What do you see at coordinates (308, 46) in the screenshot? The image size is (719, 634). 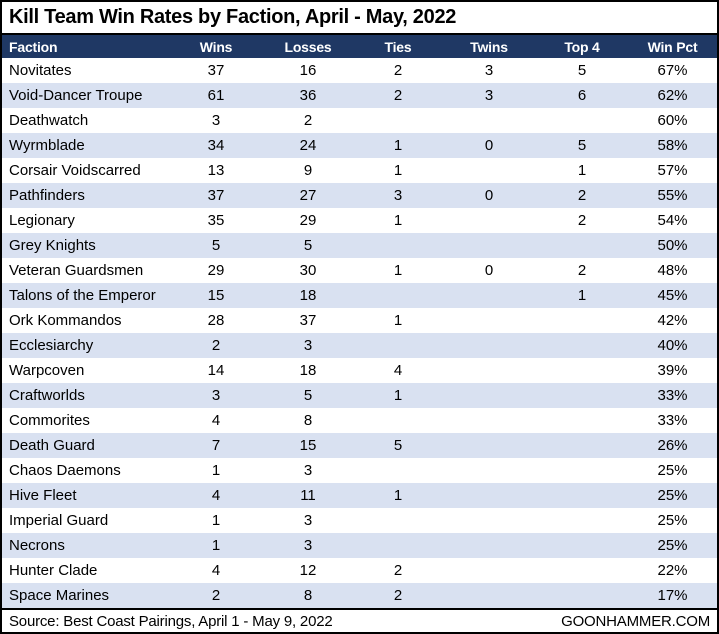 I see `col-header-losses: Losses` at bounding box center [308, 46].